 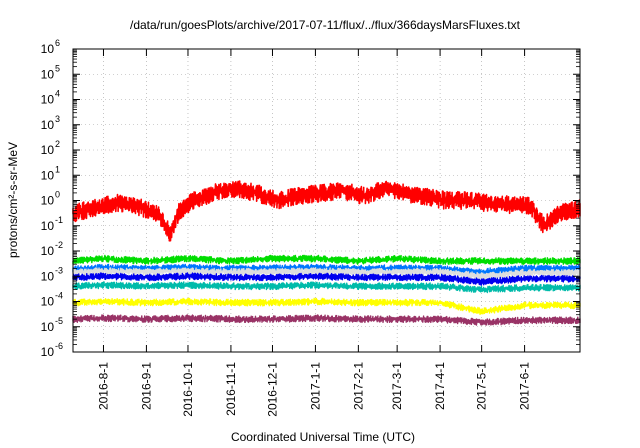 I want to click on y-tick-exponent: -5, so click(x=59, y=321).